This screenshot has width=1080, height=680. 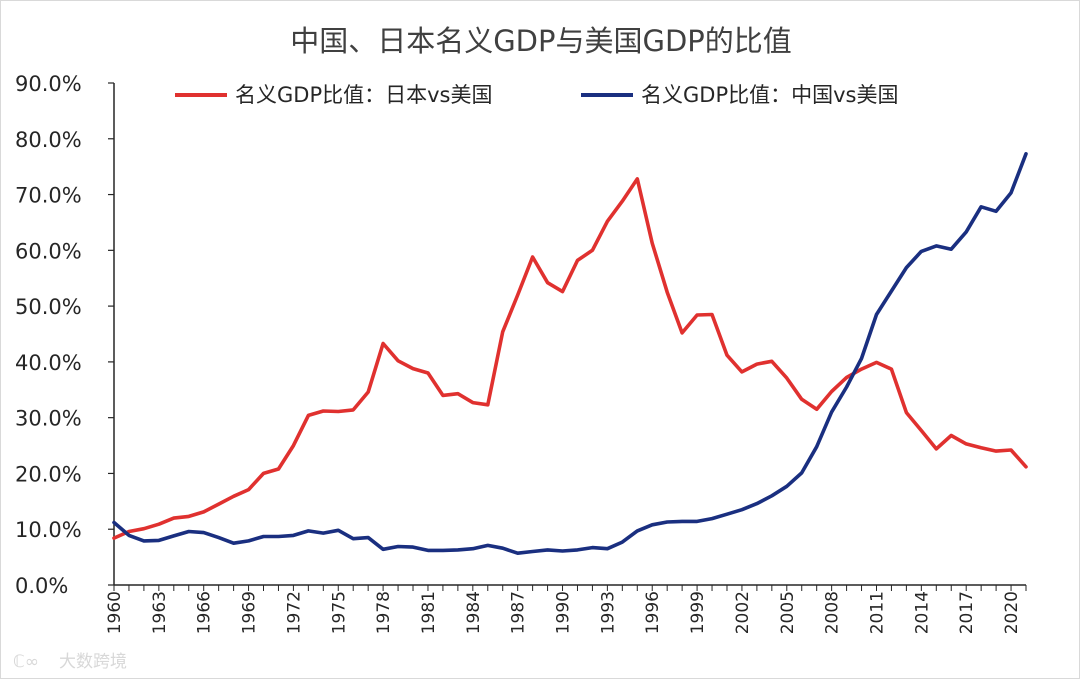 I want to click on y-tick-label: 80.0%, so click(x=48, y=140).